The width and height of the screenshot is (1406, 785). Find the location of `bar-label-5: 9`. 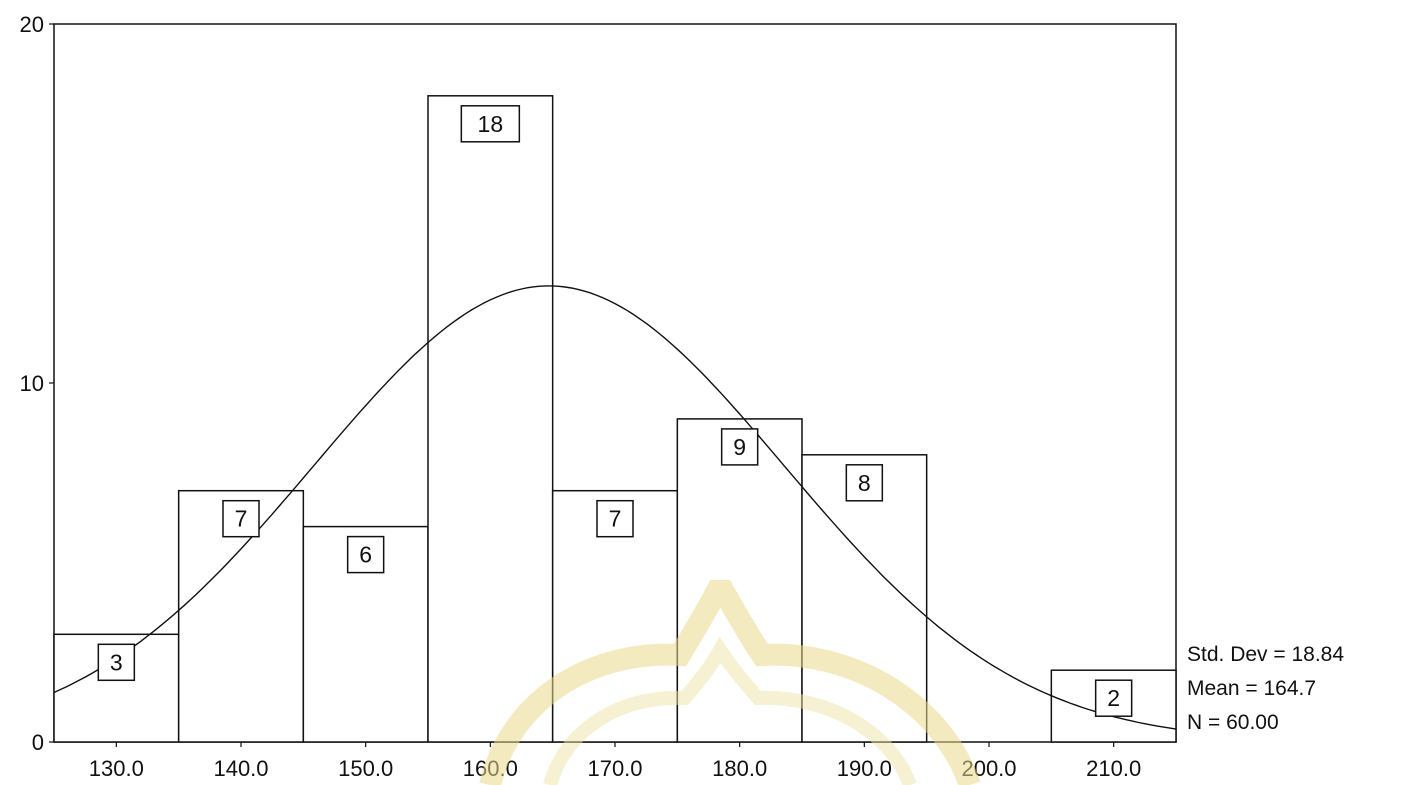

bar-label-5: 9 is located at coordinates (739, 447).